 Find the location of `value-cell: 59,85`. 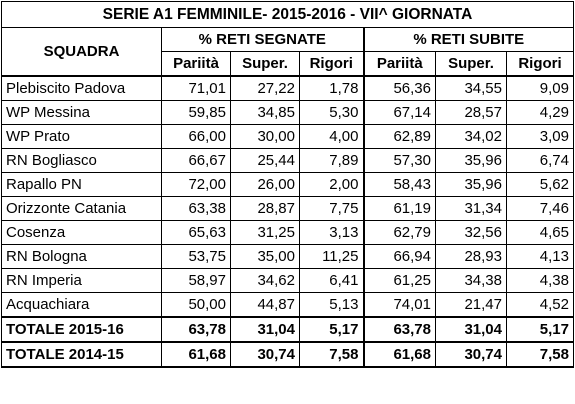

value-cell: 59,85 is located at coordinates (196, 112).